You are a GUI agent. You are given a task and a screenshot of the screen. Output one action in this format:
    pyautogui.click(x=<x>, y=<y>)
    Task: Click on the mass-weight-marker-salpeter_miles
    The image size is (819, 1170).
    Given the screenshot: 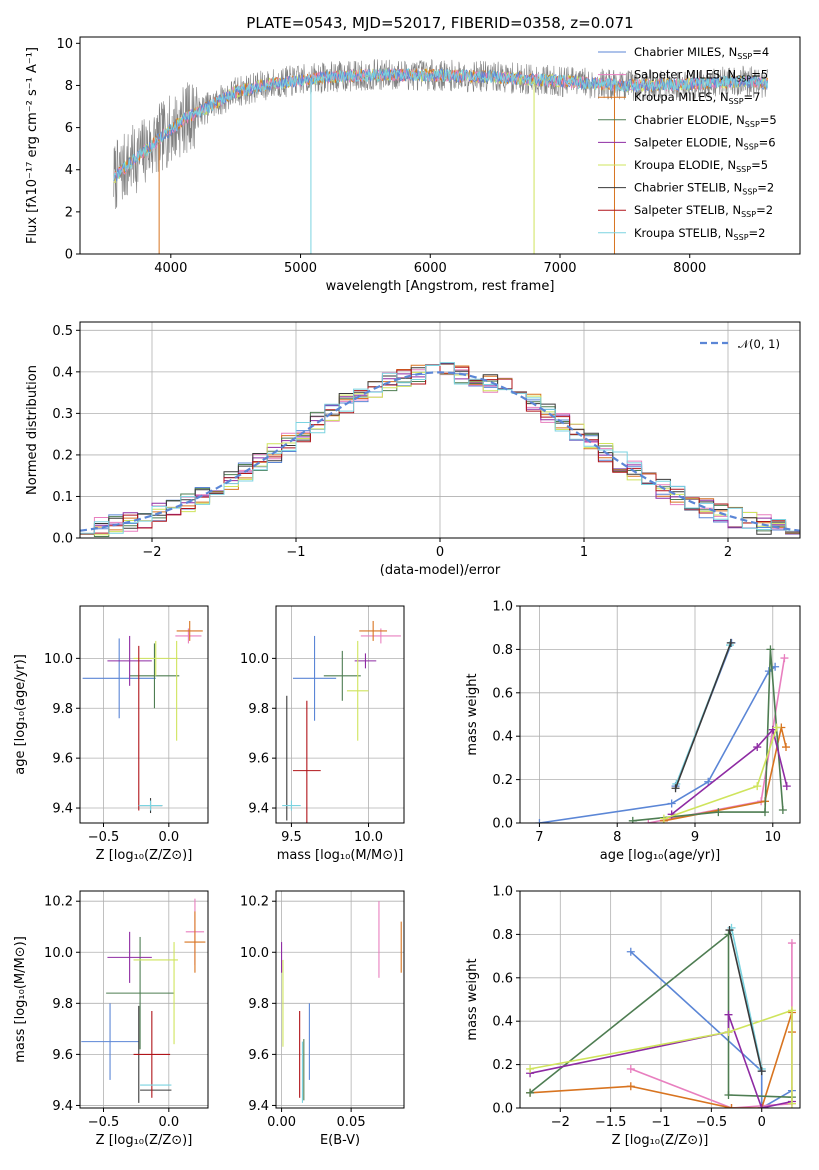 What is the action you would take?
    pyautogui.click(x=648, y=821)
    